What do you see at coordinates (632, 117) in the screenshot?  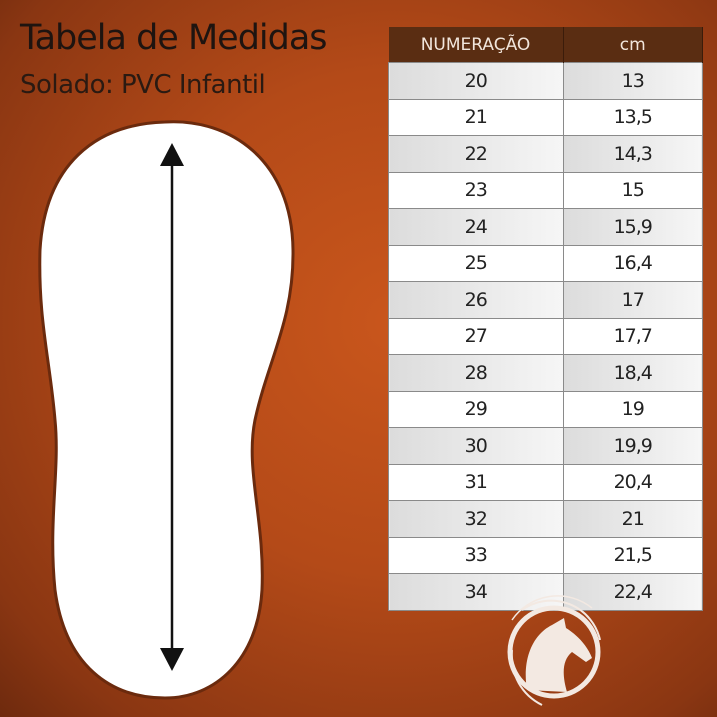 I see `cell-cm: 13,5` at bounding box center [632, 117].